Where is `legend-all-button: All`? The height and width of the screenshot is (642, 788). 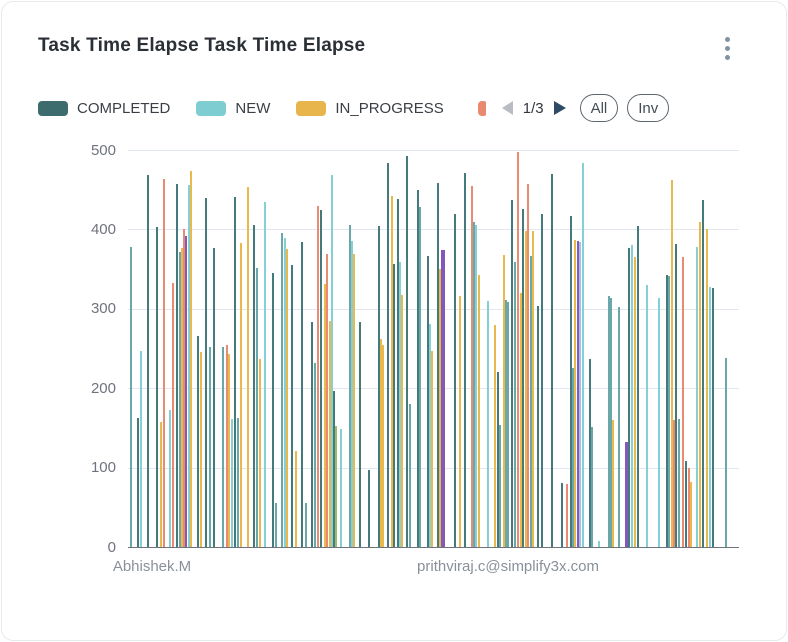
legend-all-button: All is located at coordinates (599, 108).